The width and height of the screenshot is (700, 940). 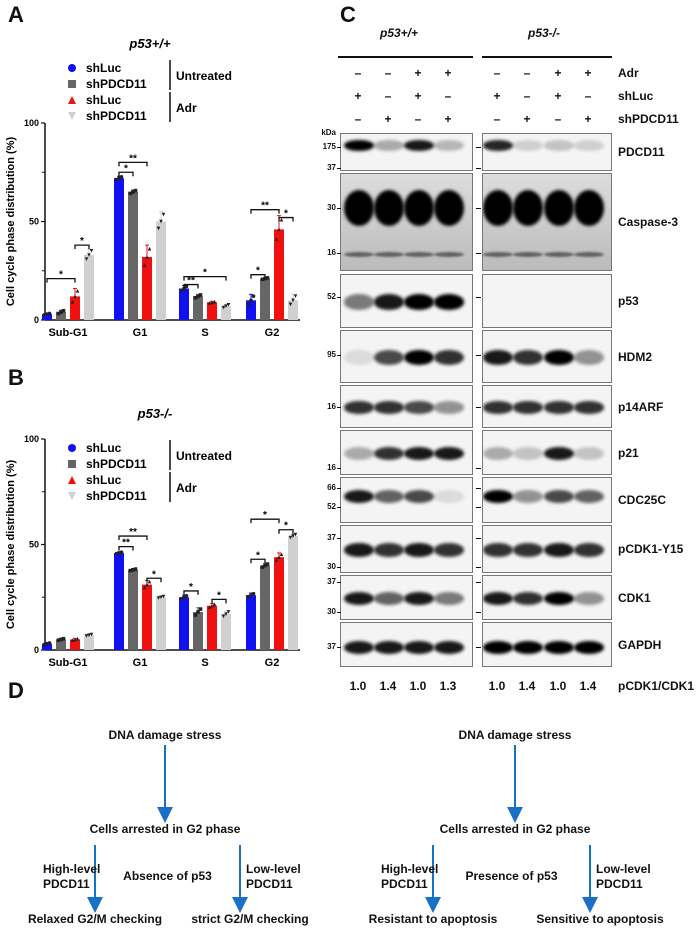 What do you see at coordinates (634, 597) in the screenshot?
I see `blot-row-label: CDK1` at bounding box center [634, 597].